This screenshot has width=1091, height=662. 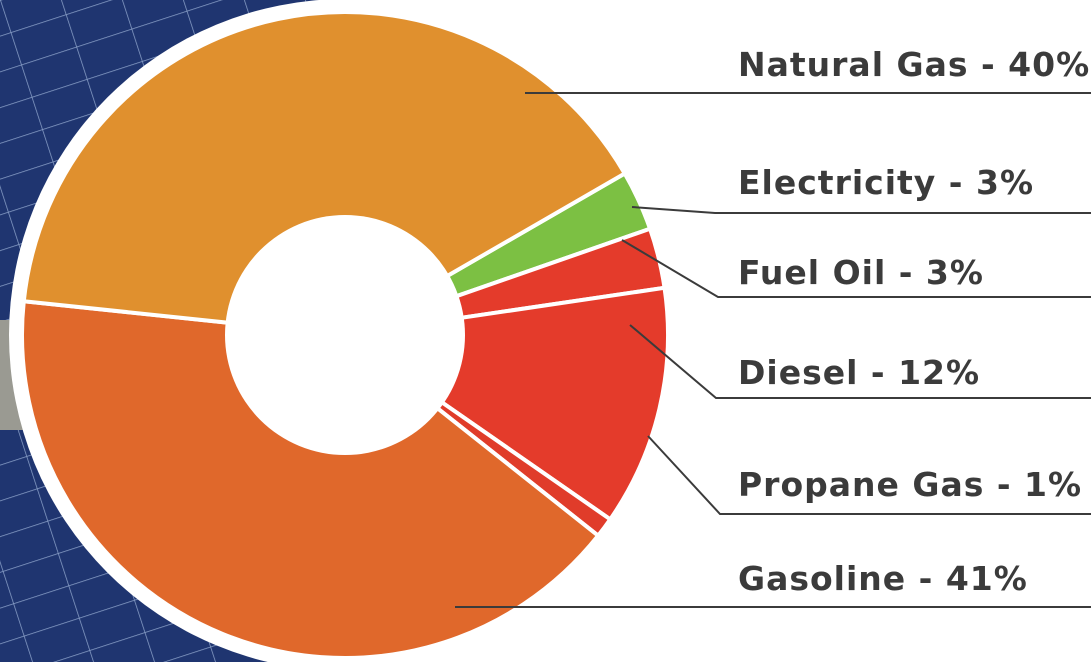 What do you see at coordinates (910, 484) in the screenshot?
I see `slice-label: Propane Gas - 1%` at bounding box center [910, 484].